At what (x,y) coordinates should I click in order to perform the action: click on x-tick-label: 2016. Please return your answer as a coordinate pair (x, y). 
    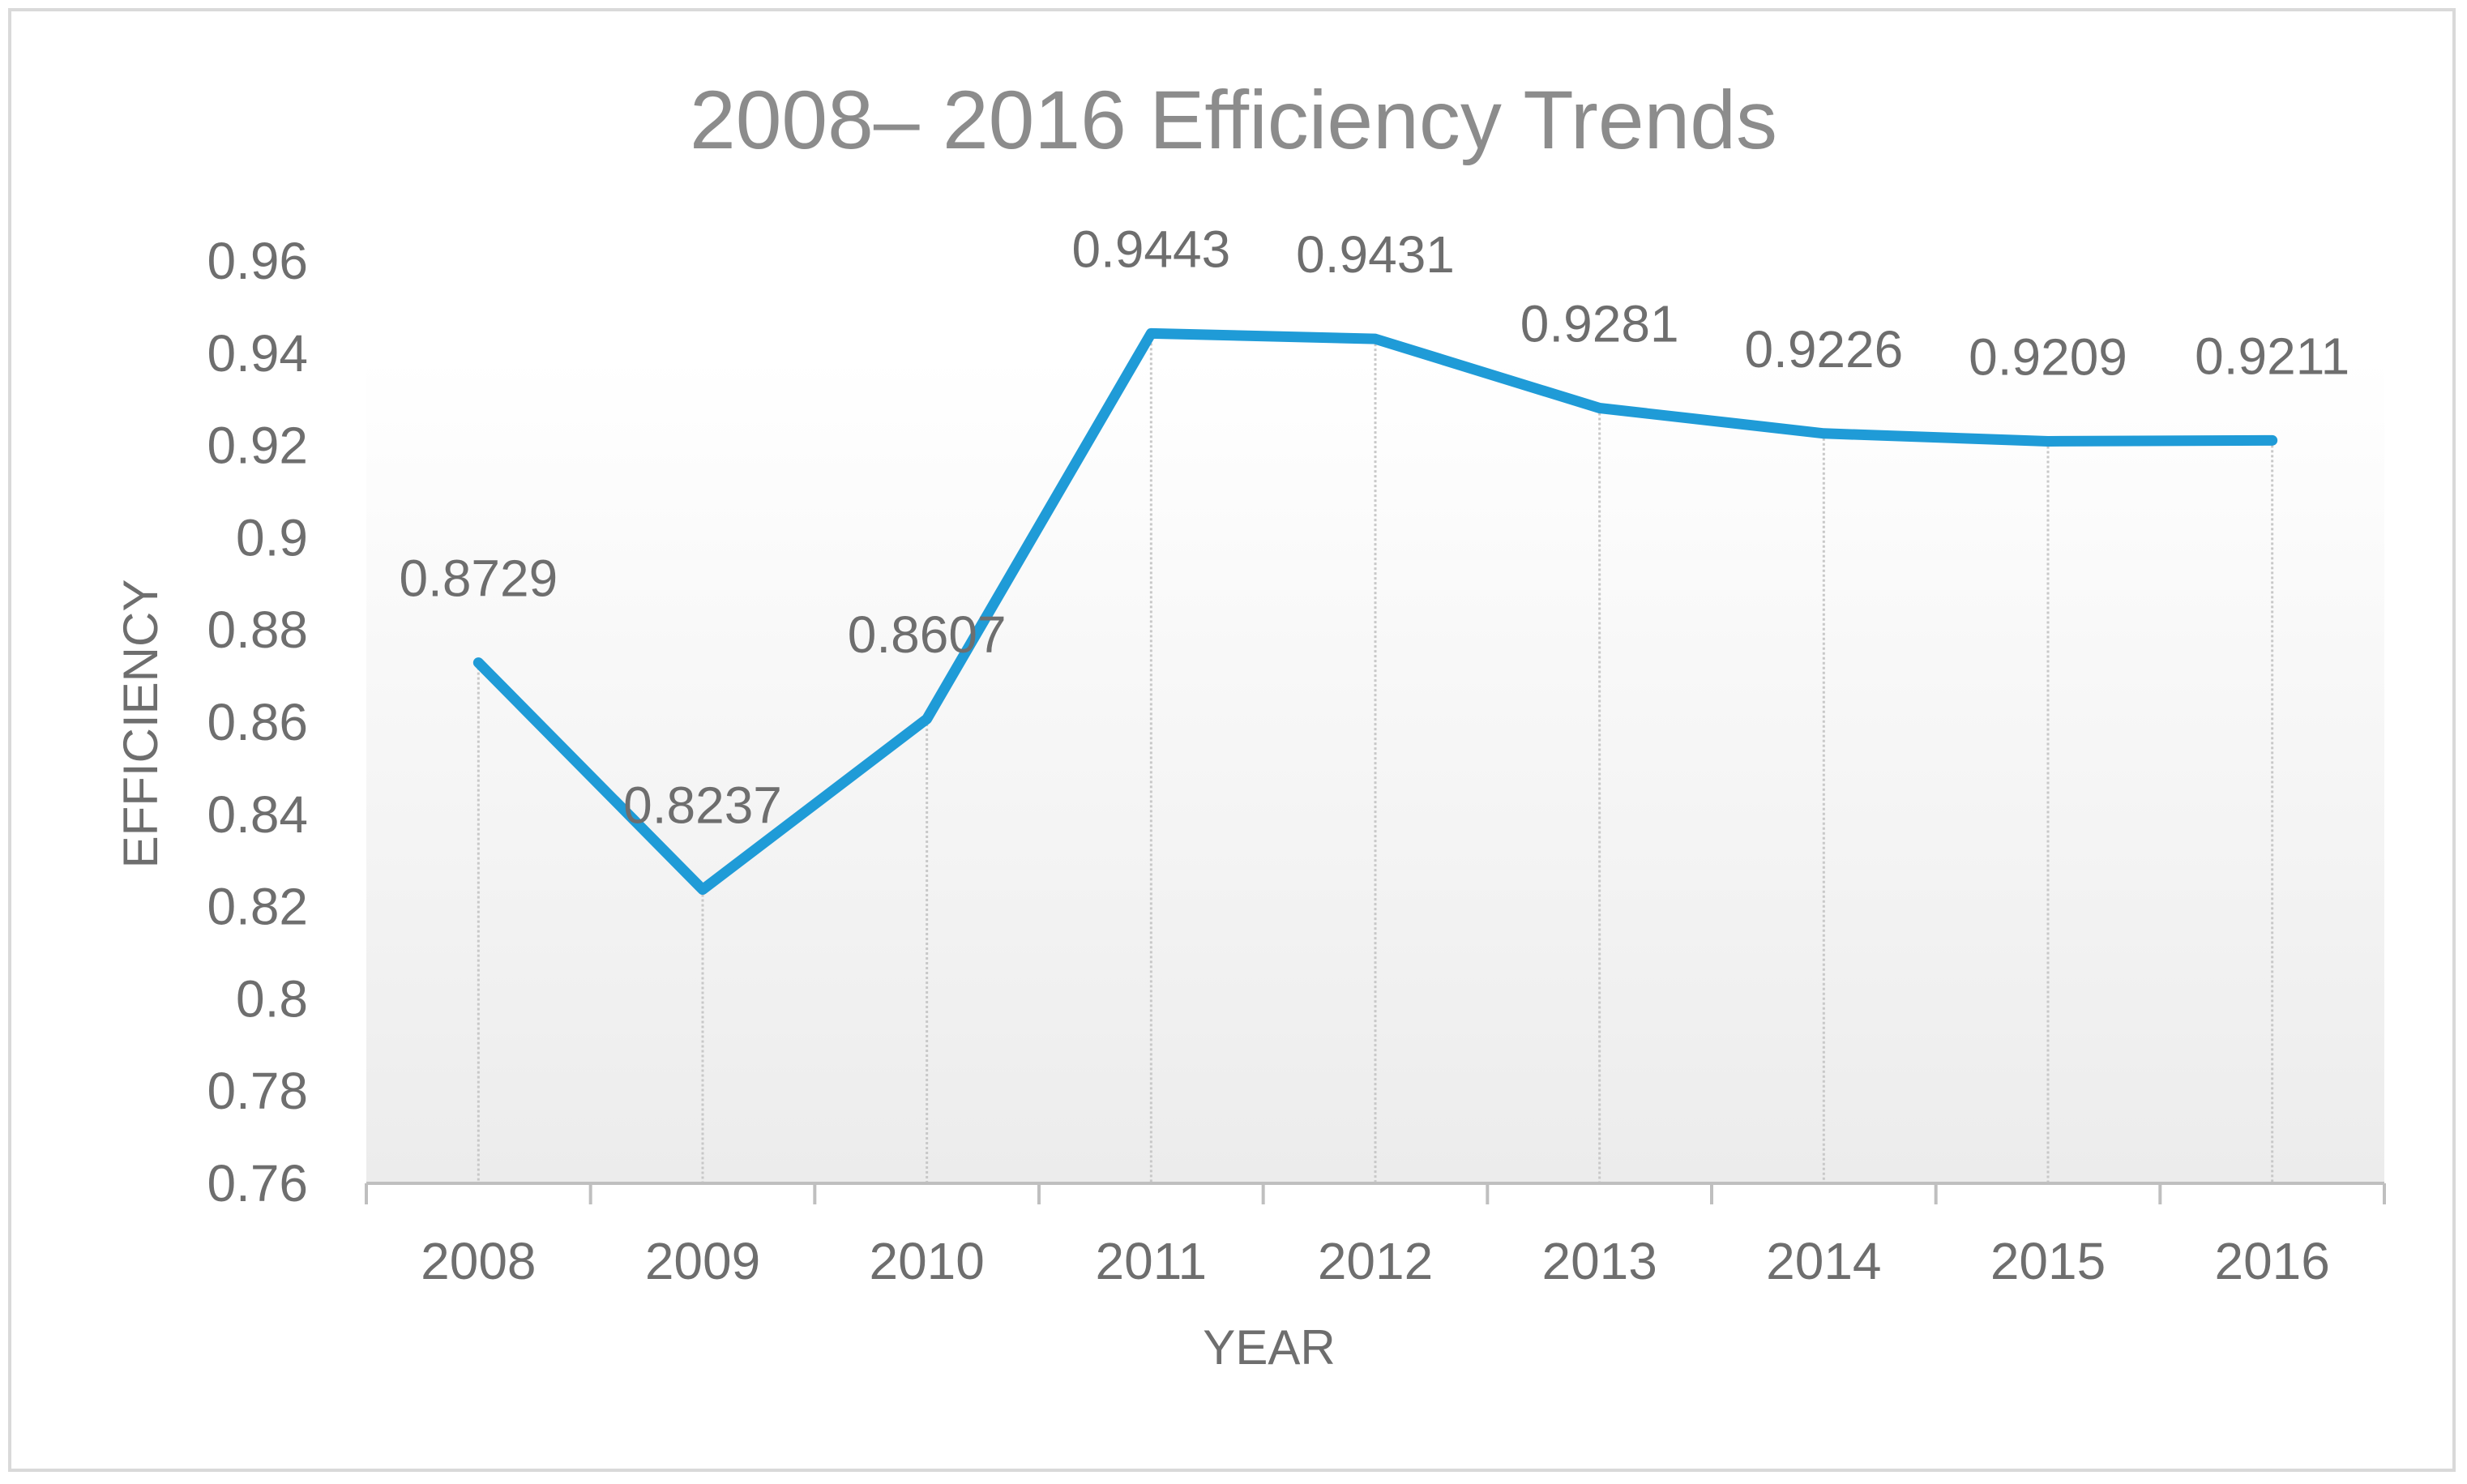
    Looking at the image, I should click on (2271, 1261).